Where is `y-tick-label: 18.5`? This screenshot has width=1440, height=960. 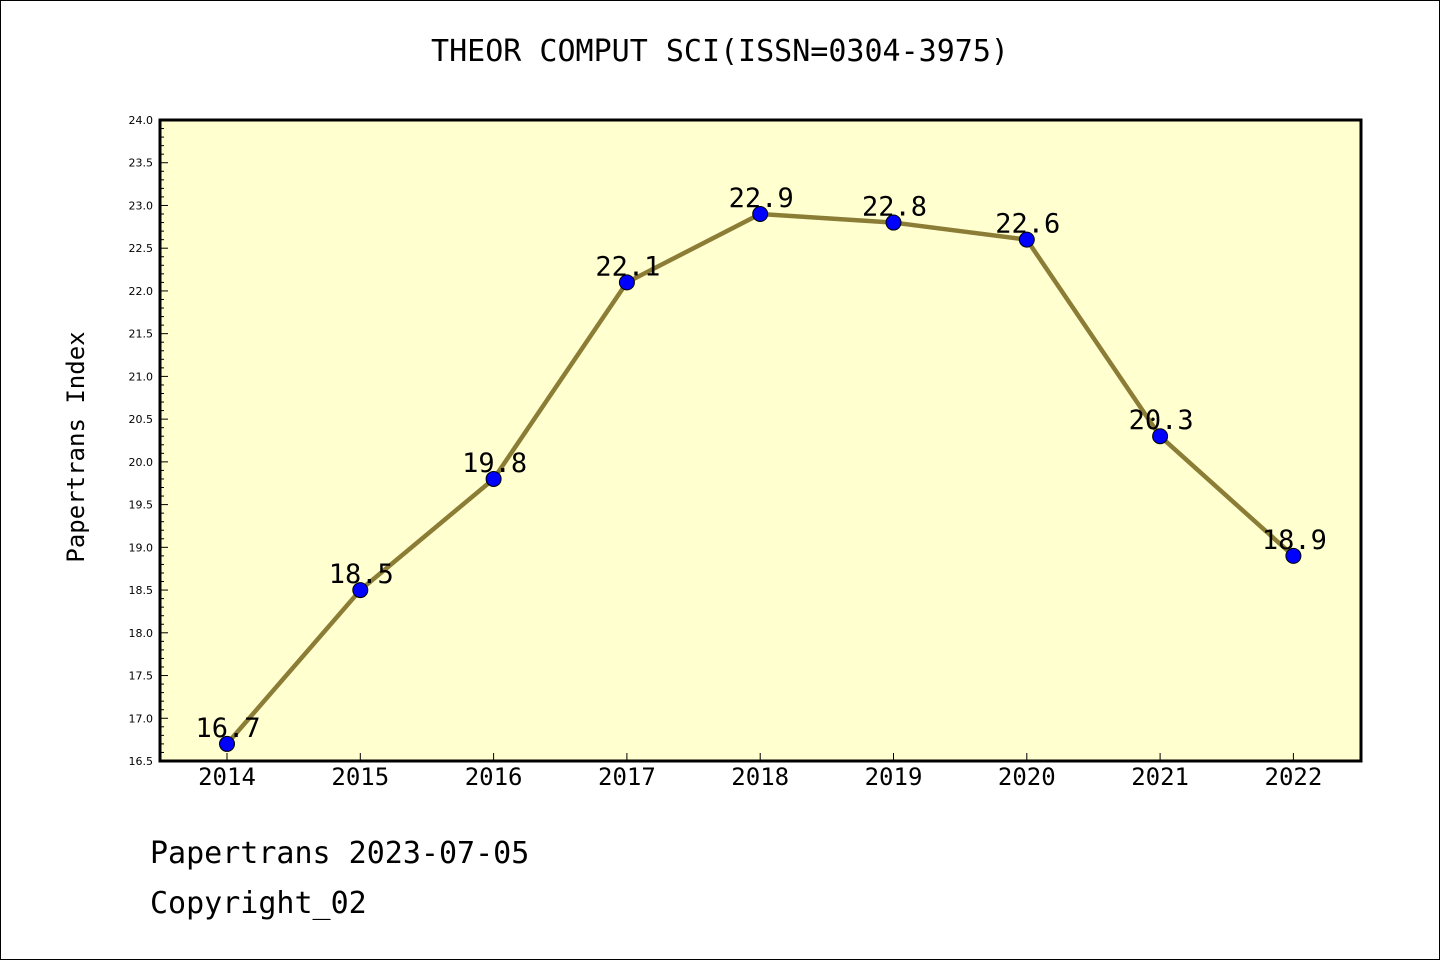
y-tick-label: 18.5 is located at coordinates (141, 590).